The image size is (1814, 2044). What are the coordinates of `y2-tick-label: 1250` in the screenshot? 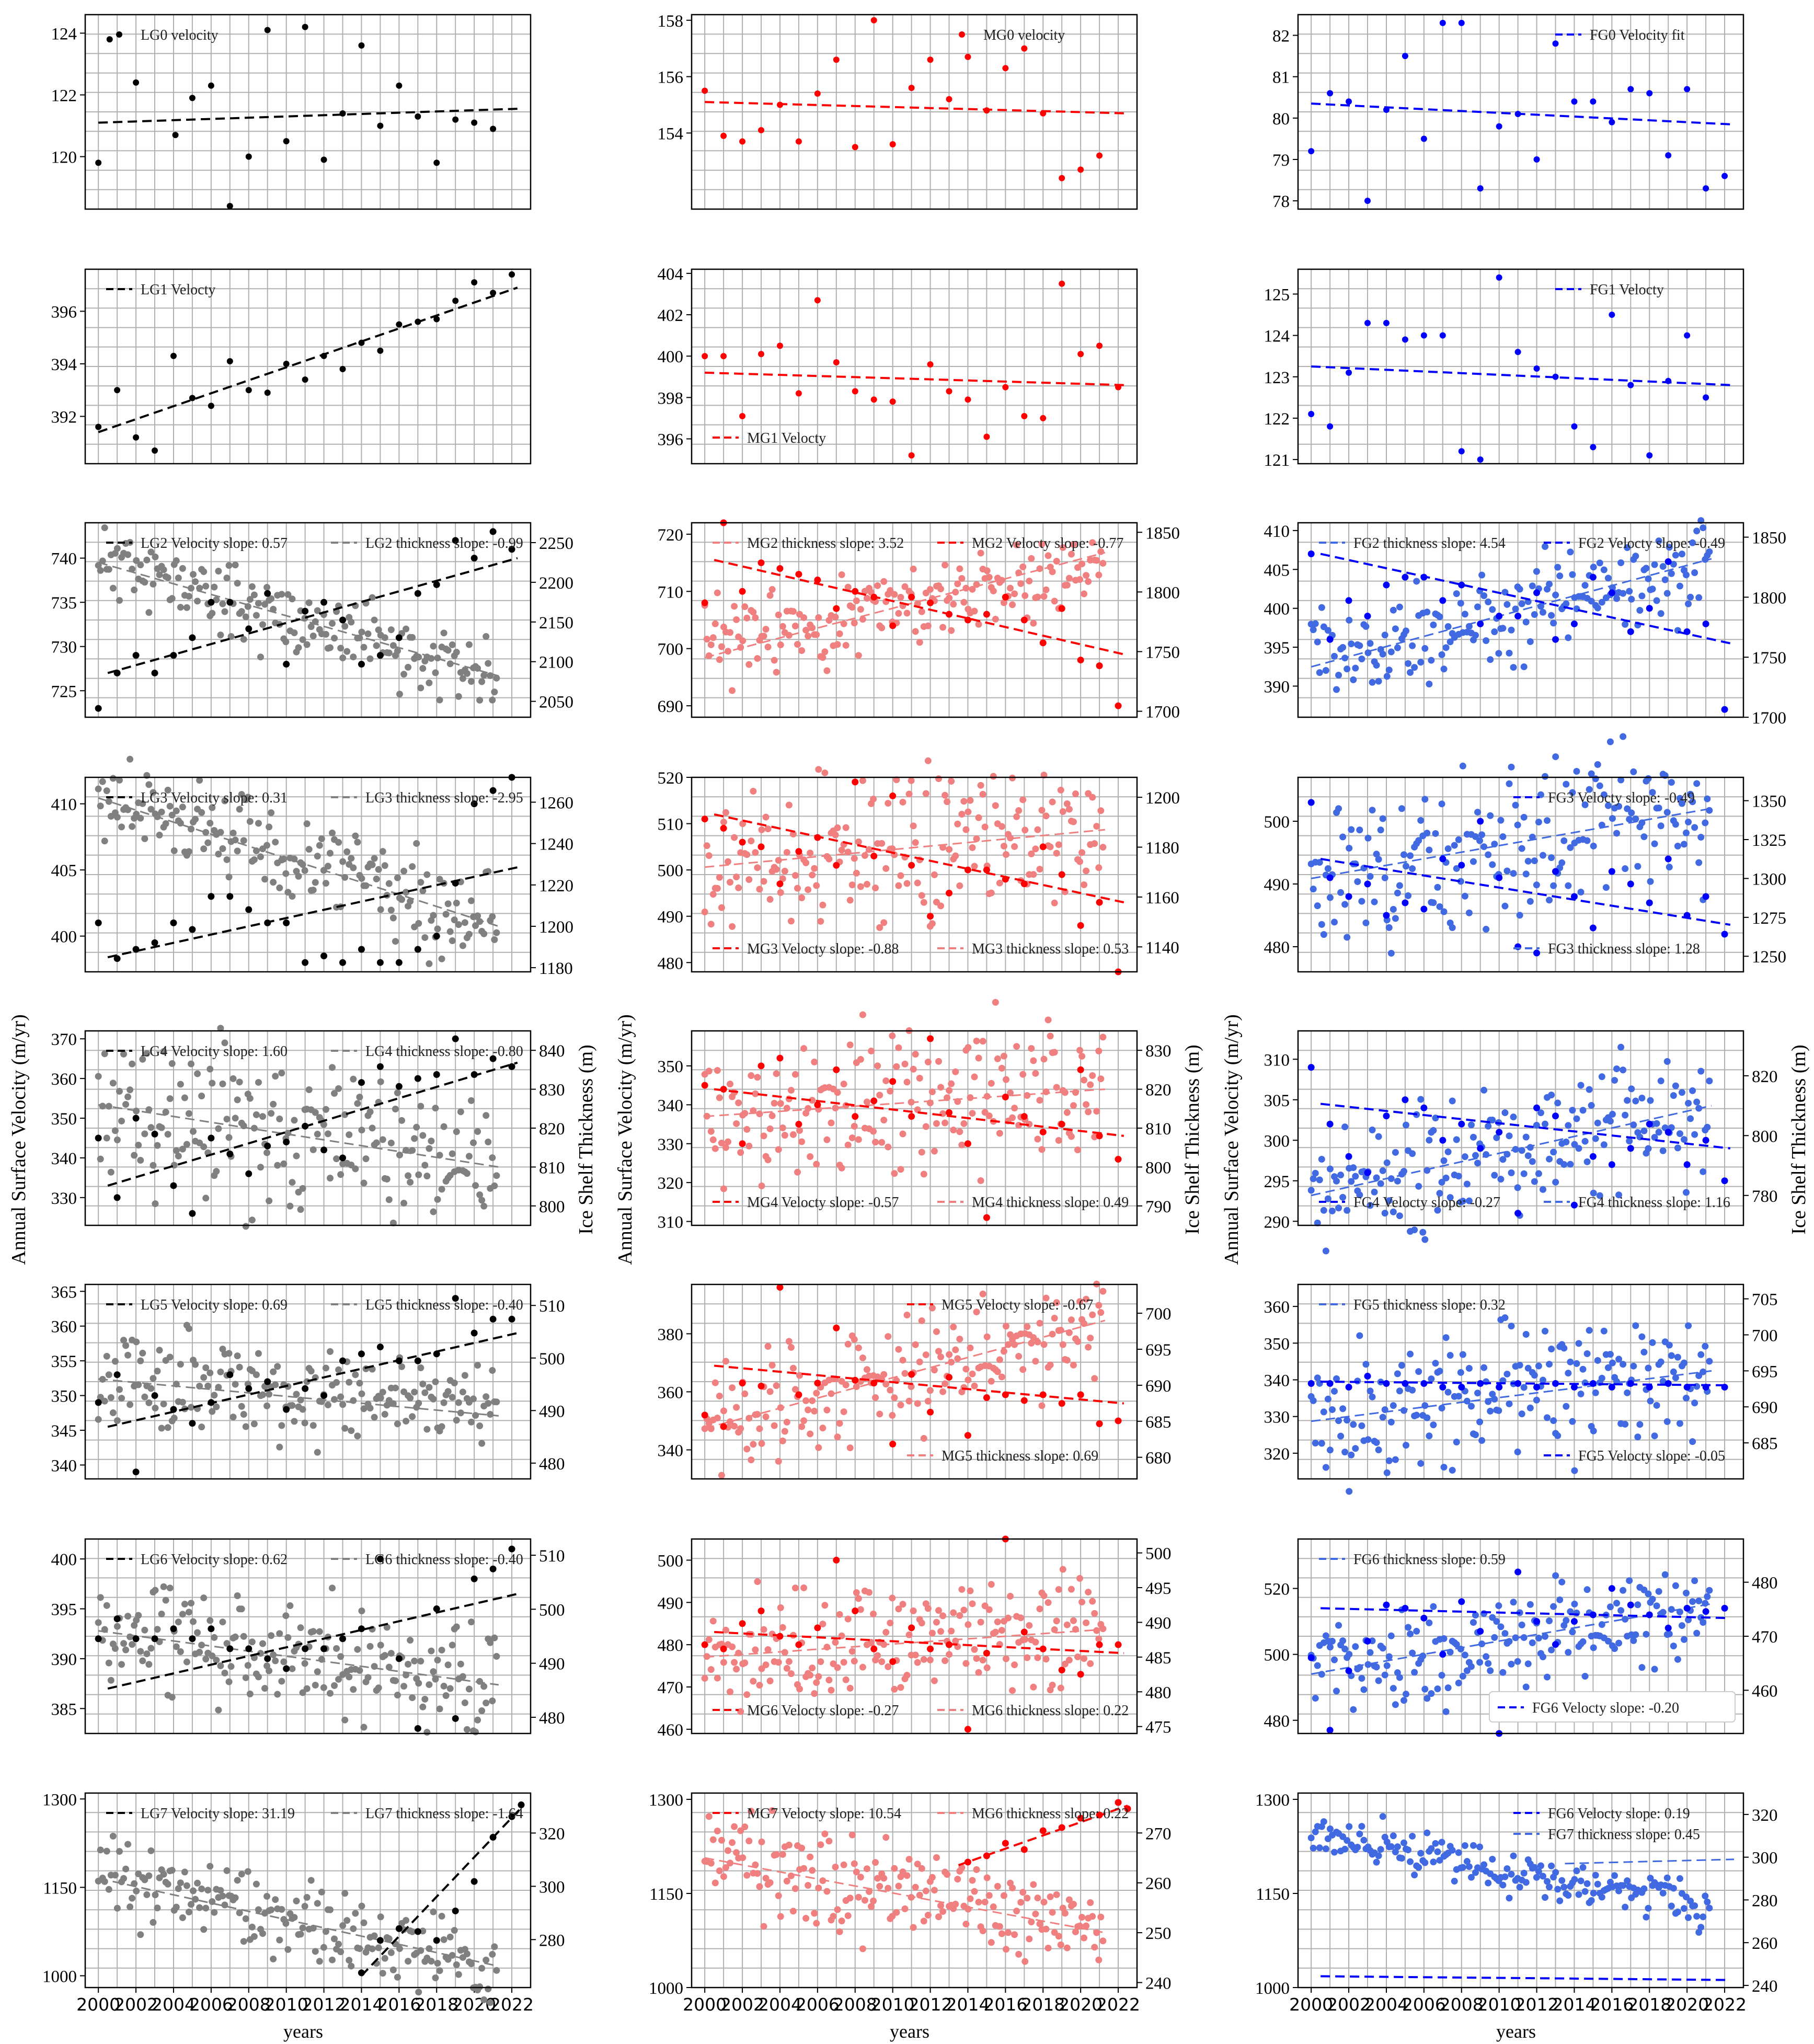 It's located at (1769, 958).